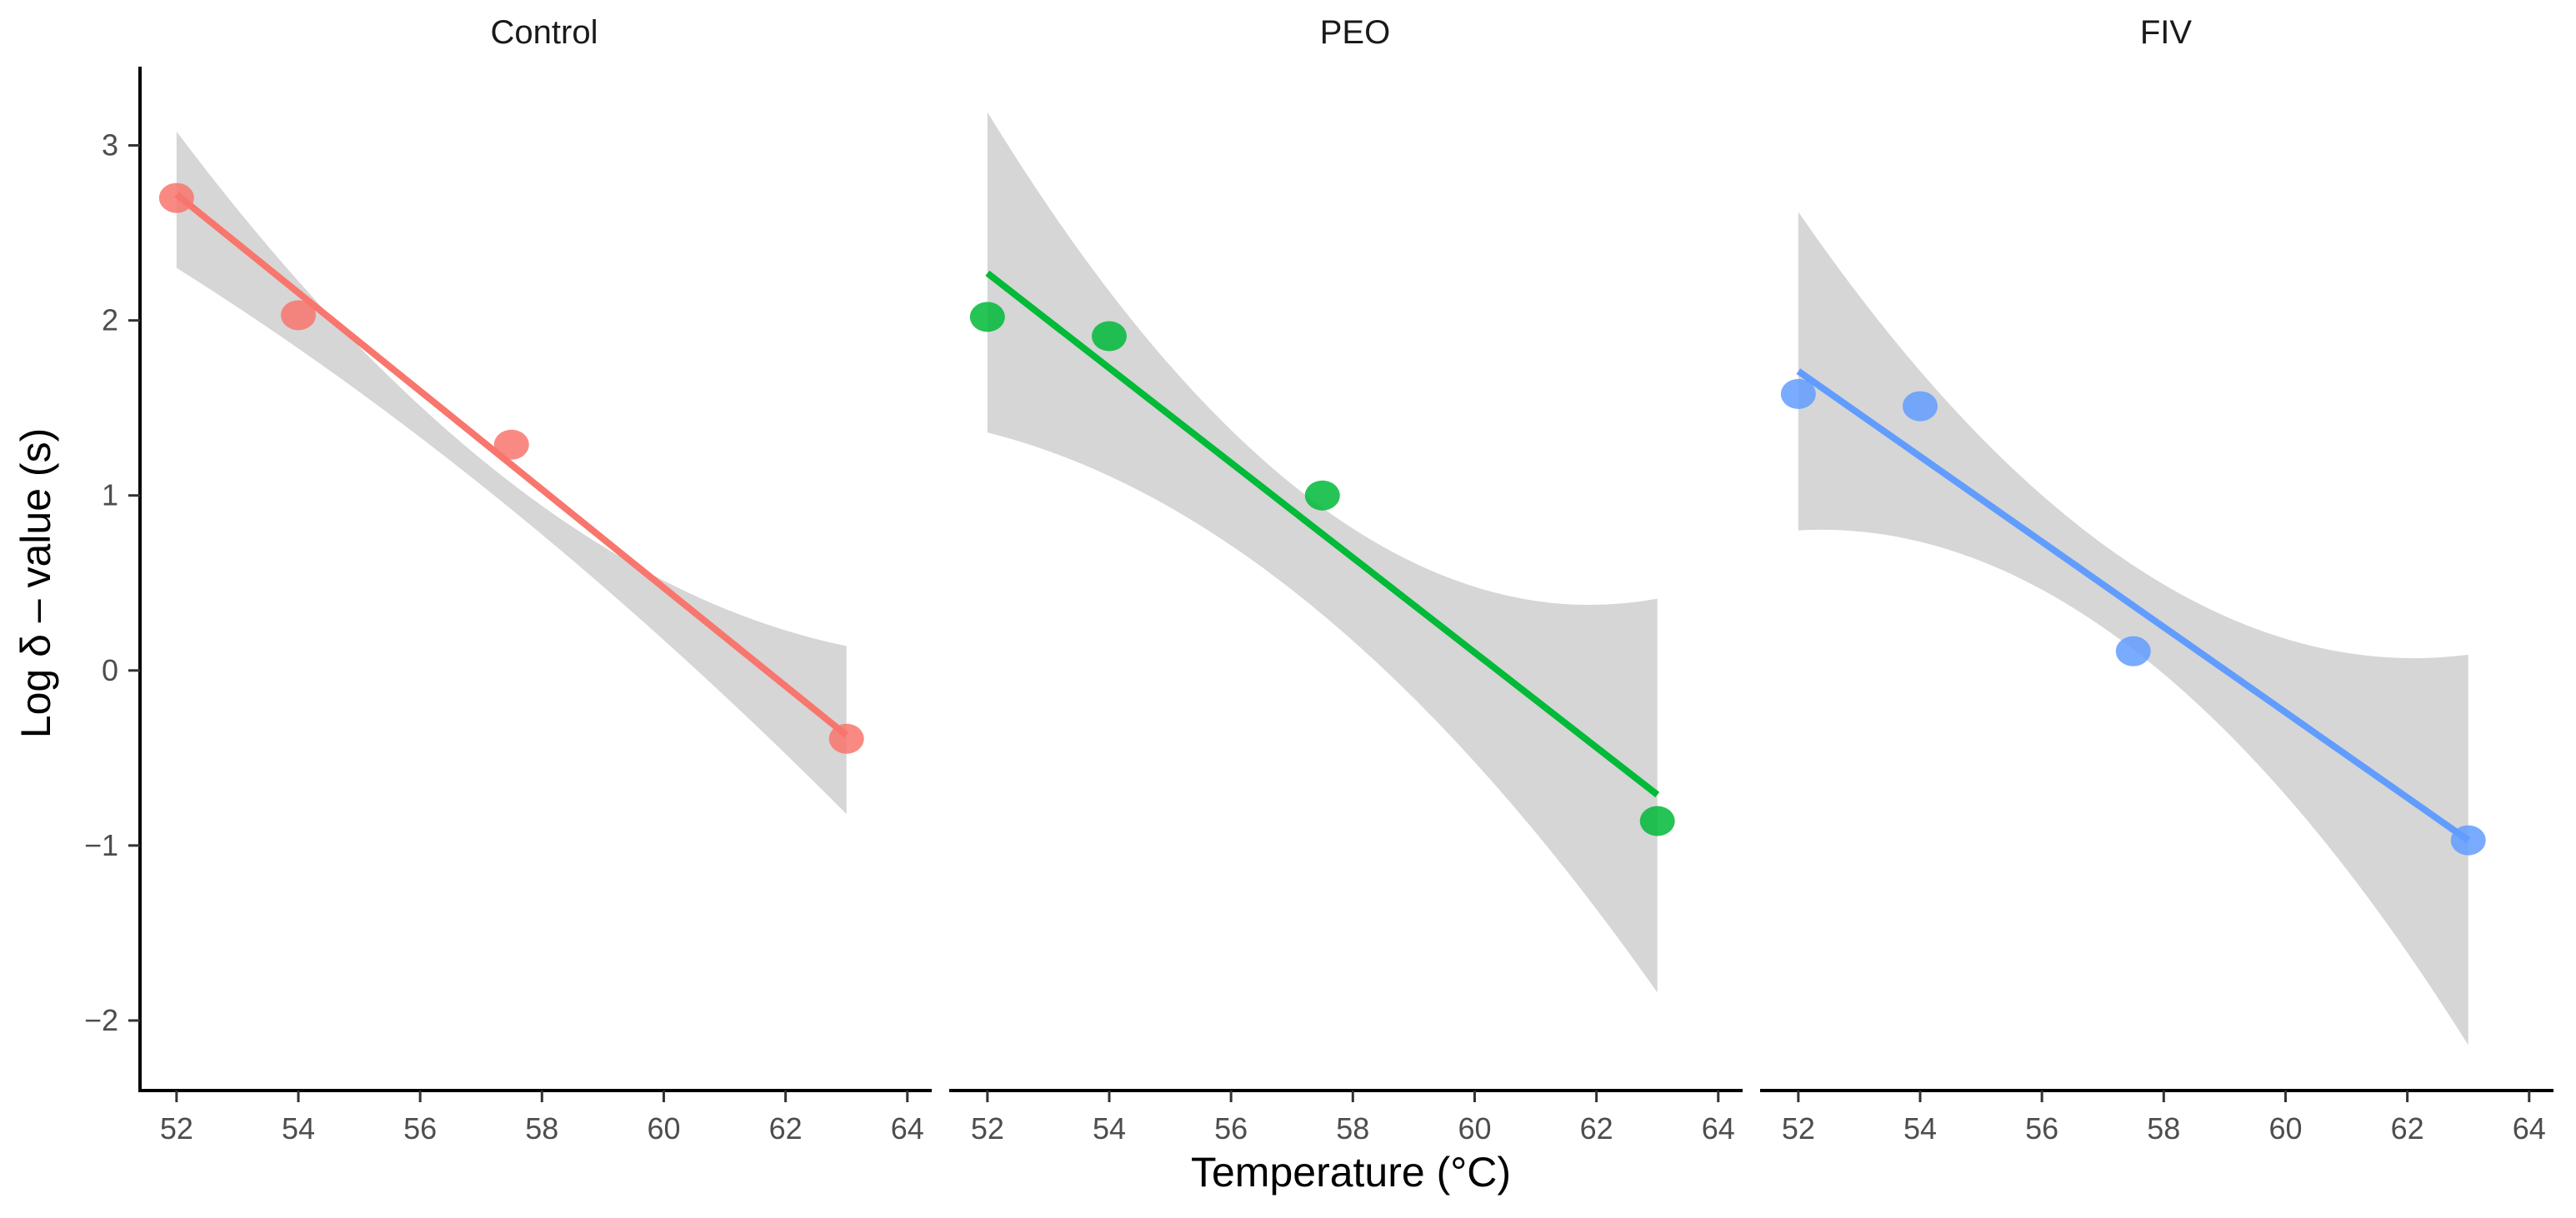  What do you see at coordinates (101, 845) in the screenshot?
I see `y-tick-label: −1` at bounding box center [101, 845].